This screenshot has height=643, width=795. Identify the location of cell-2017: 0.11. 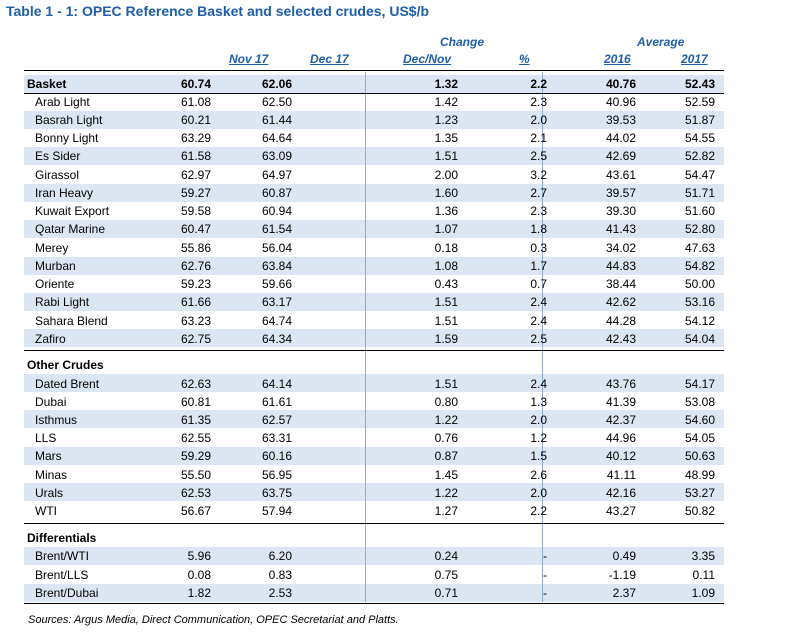
(703, 575).